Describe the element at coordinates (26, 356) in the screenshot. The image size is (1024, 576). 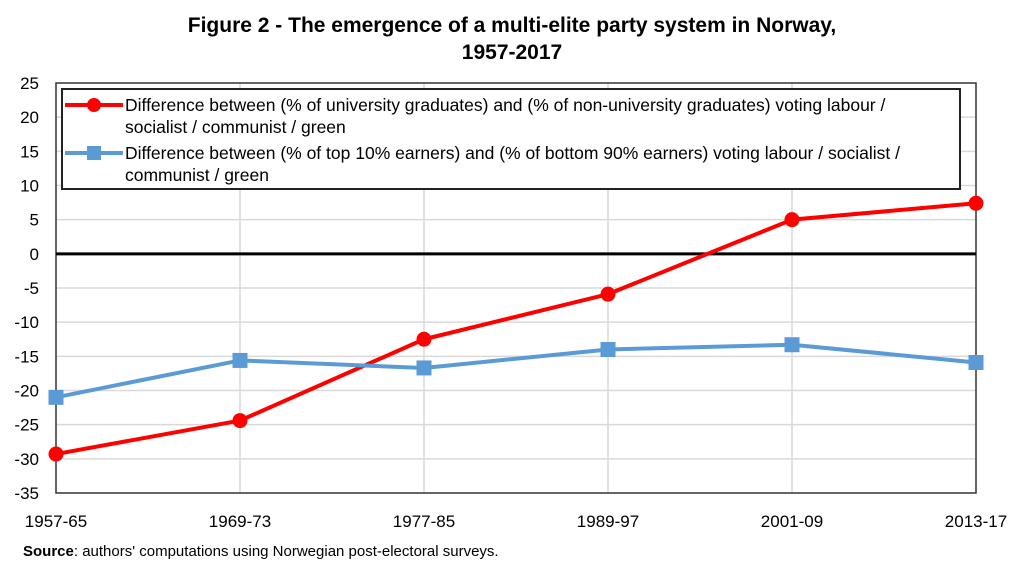
I see `y-tick-label: -15` at that location.